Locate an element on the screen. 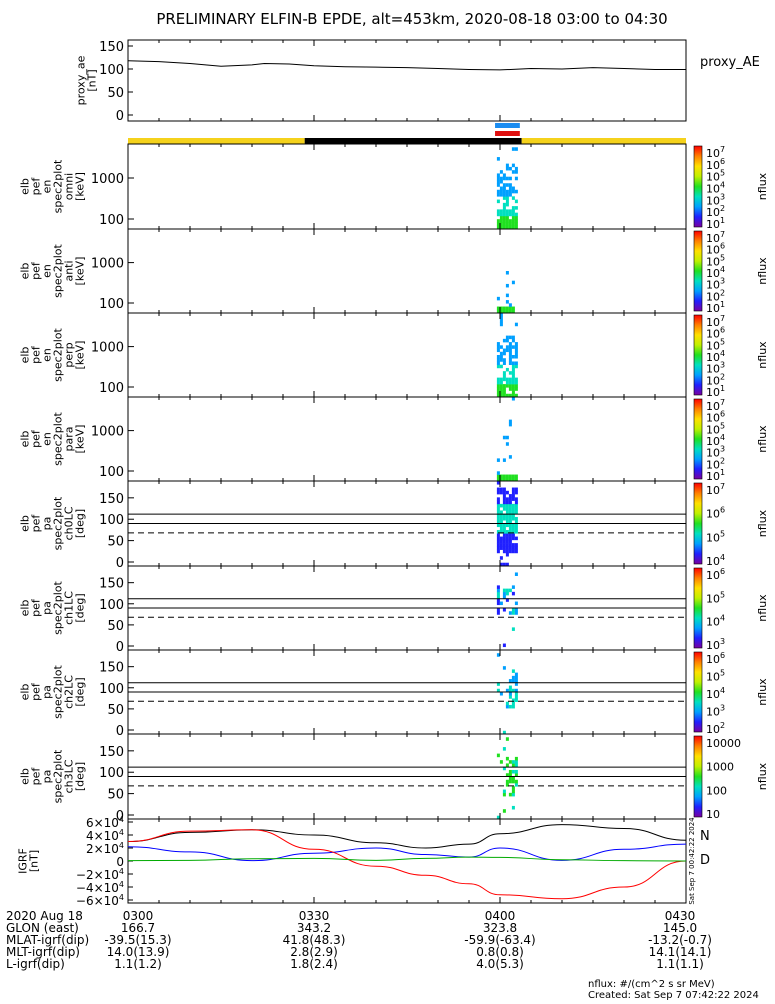  y-axis-label-line: ch1LC is located at coordinates (69, 608).